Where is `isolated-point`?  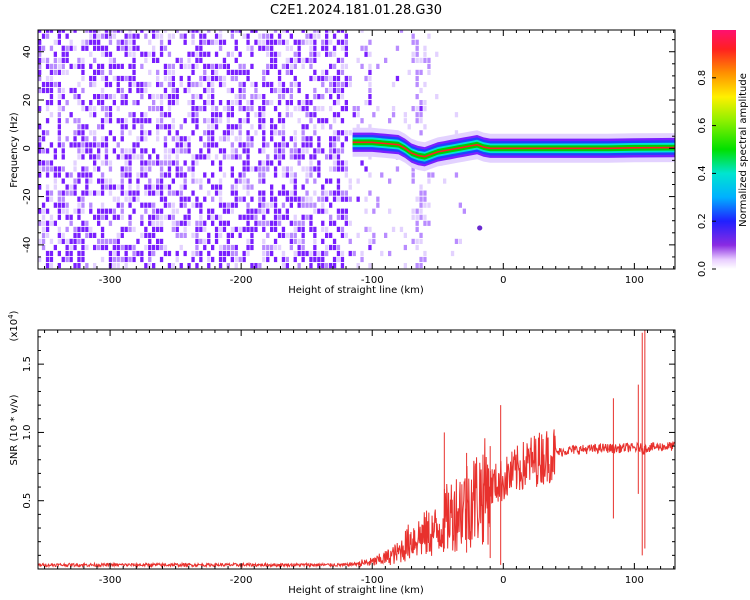 isolated-point is located at coordinates (480, 228).